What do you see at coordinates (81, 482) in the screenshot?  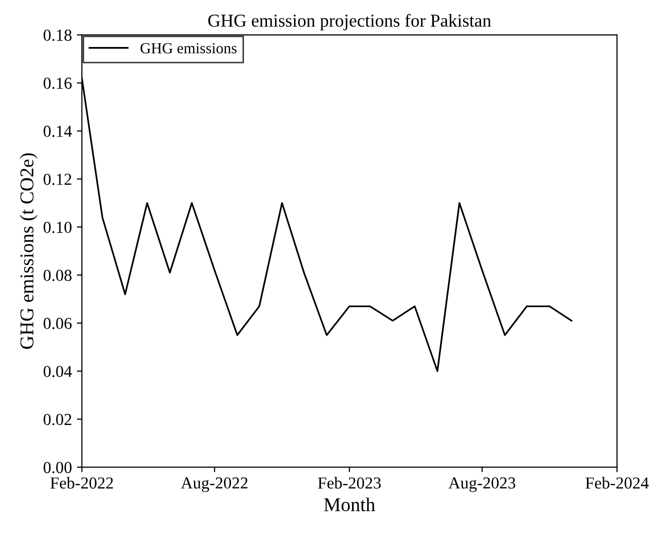 I see `x-tick-label: Feb-2022` at bounding box center [81, 482].